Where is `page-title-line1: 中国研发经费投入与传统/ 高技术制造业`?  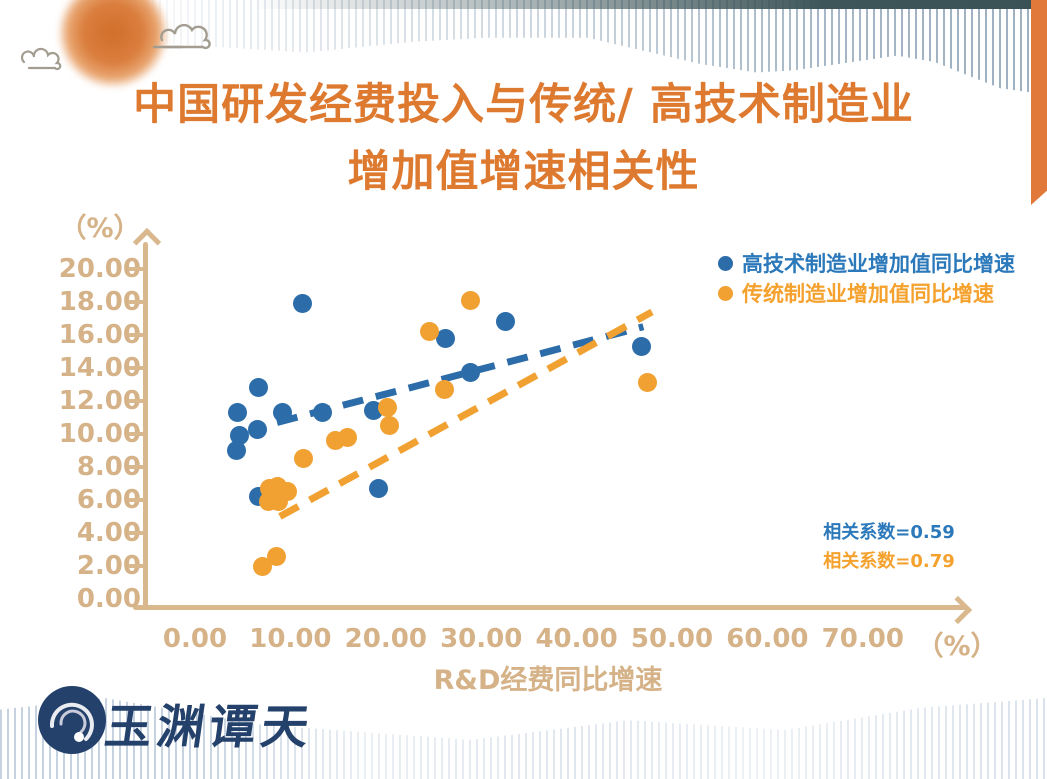 page-title-line1: 中国研发经费投入与传统/ 高技术制造业 is located at coordinates (523, 105).